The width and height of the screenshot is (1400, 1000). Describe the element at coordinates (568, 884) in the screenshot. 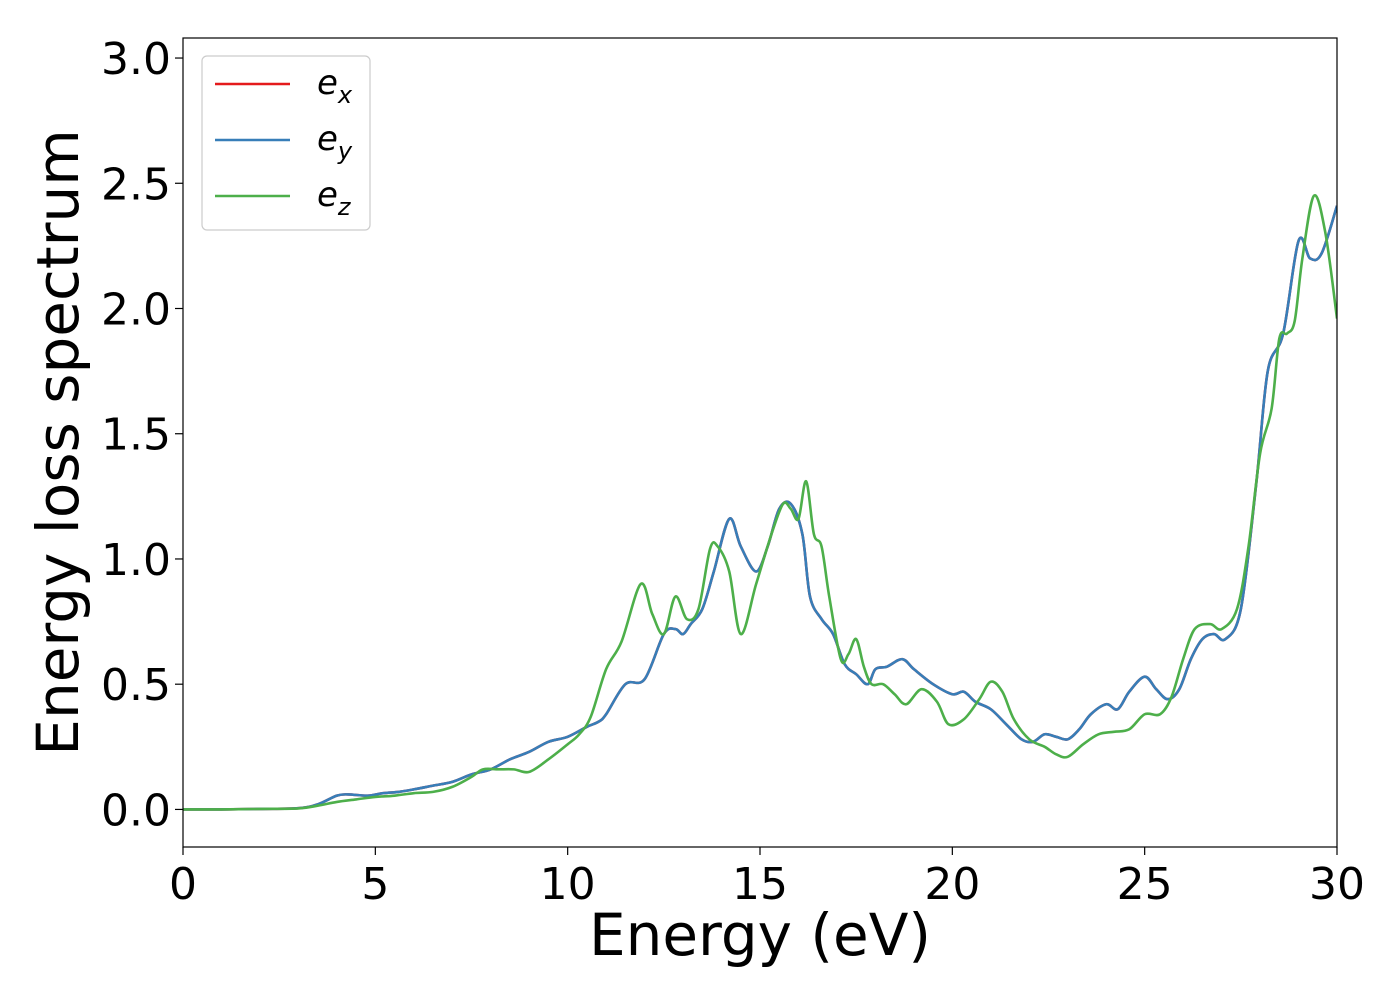

I see `x-tick-label: 10` at that location.